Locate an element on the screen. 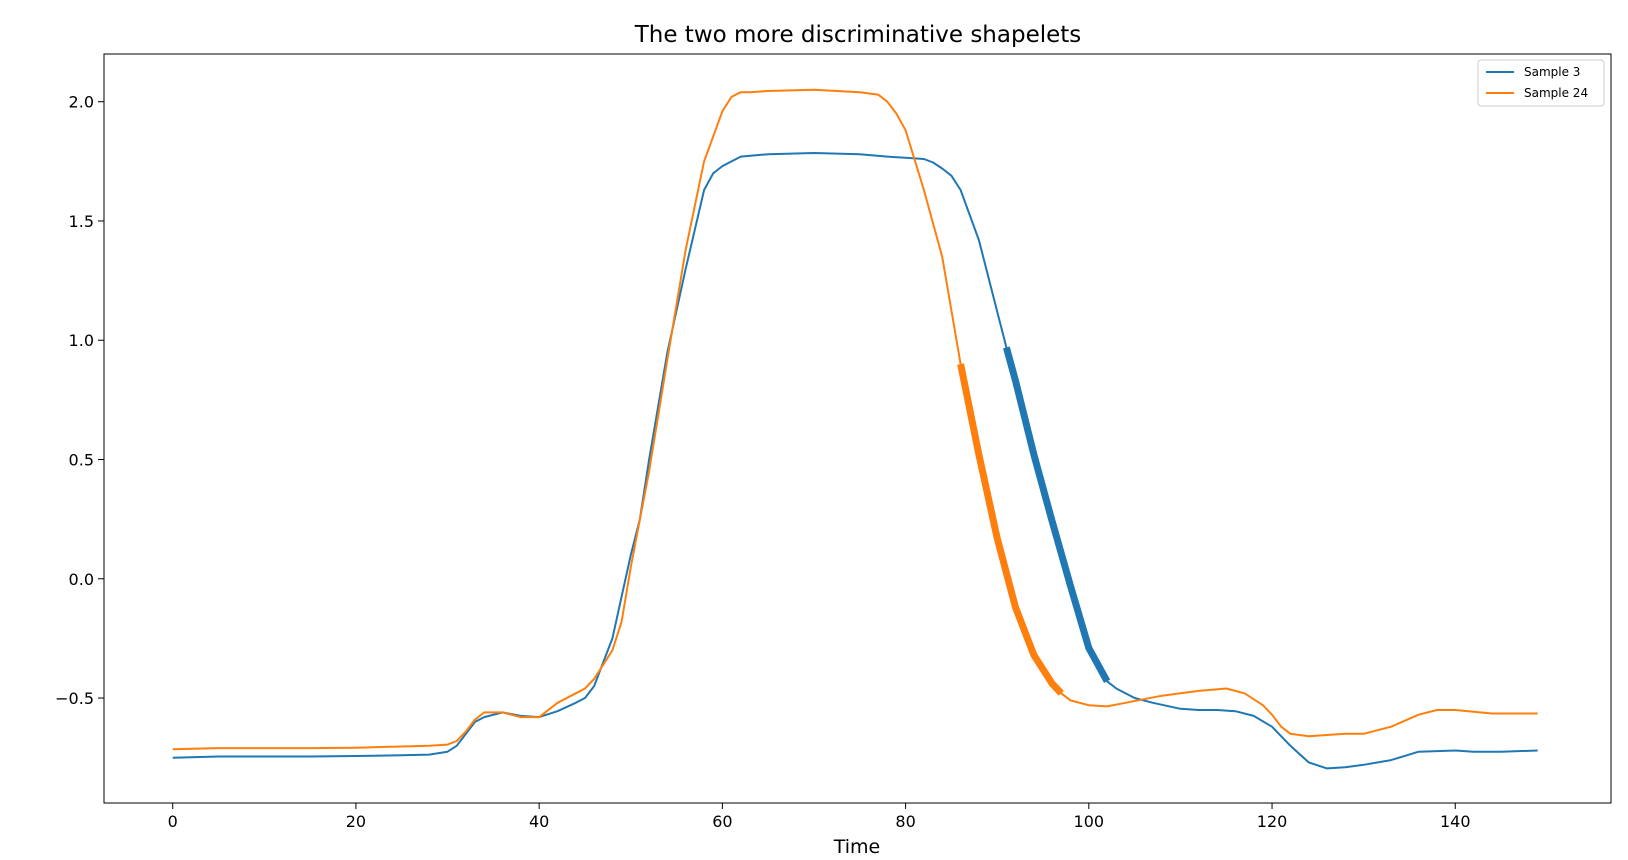  y-tick-label: 1.0 is located at coordinates (81, 340).